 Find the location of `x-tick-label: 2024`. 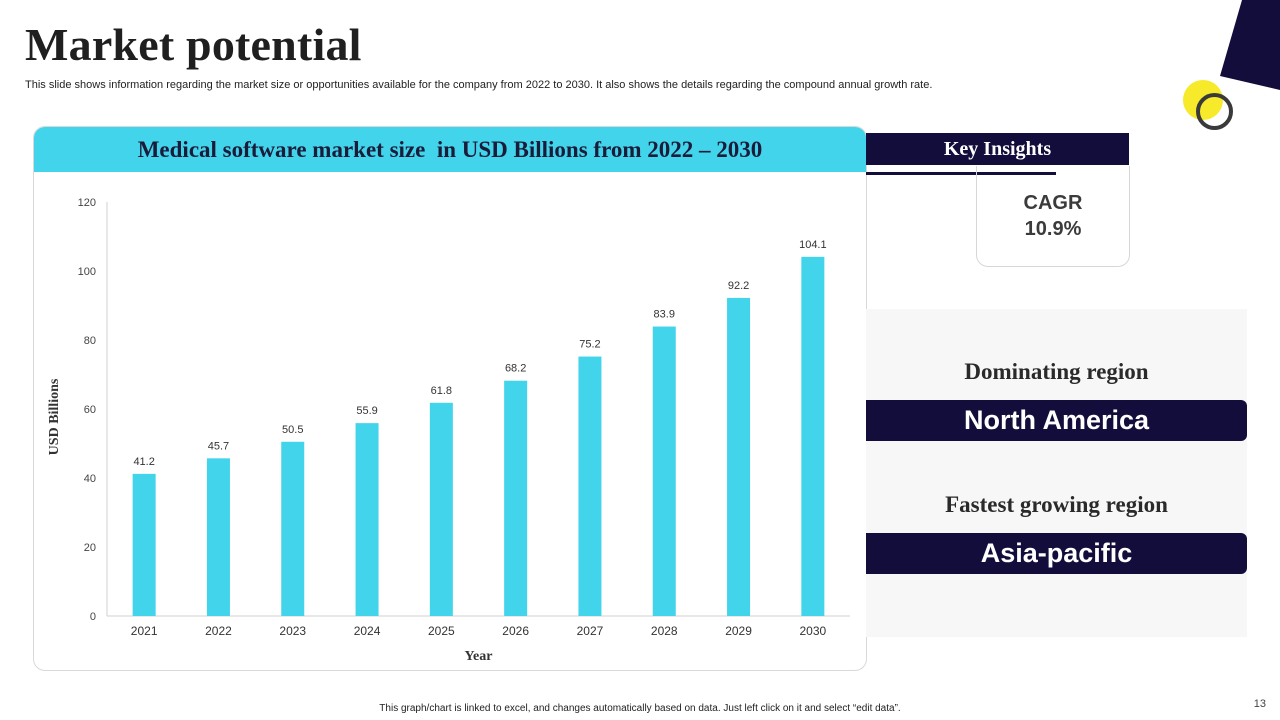

x-tick-label: 2024 is located at coordinates (367, 631).